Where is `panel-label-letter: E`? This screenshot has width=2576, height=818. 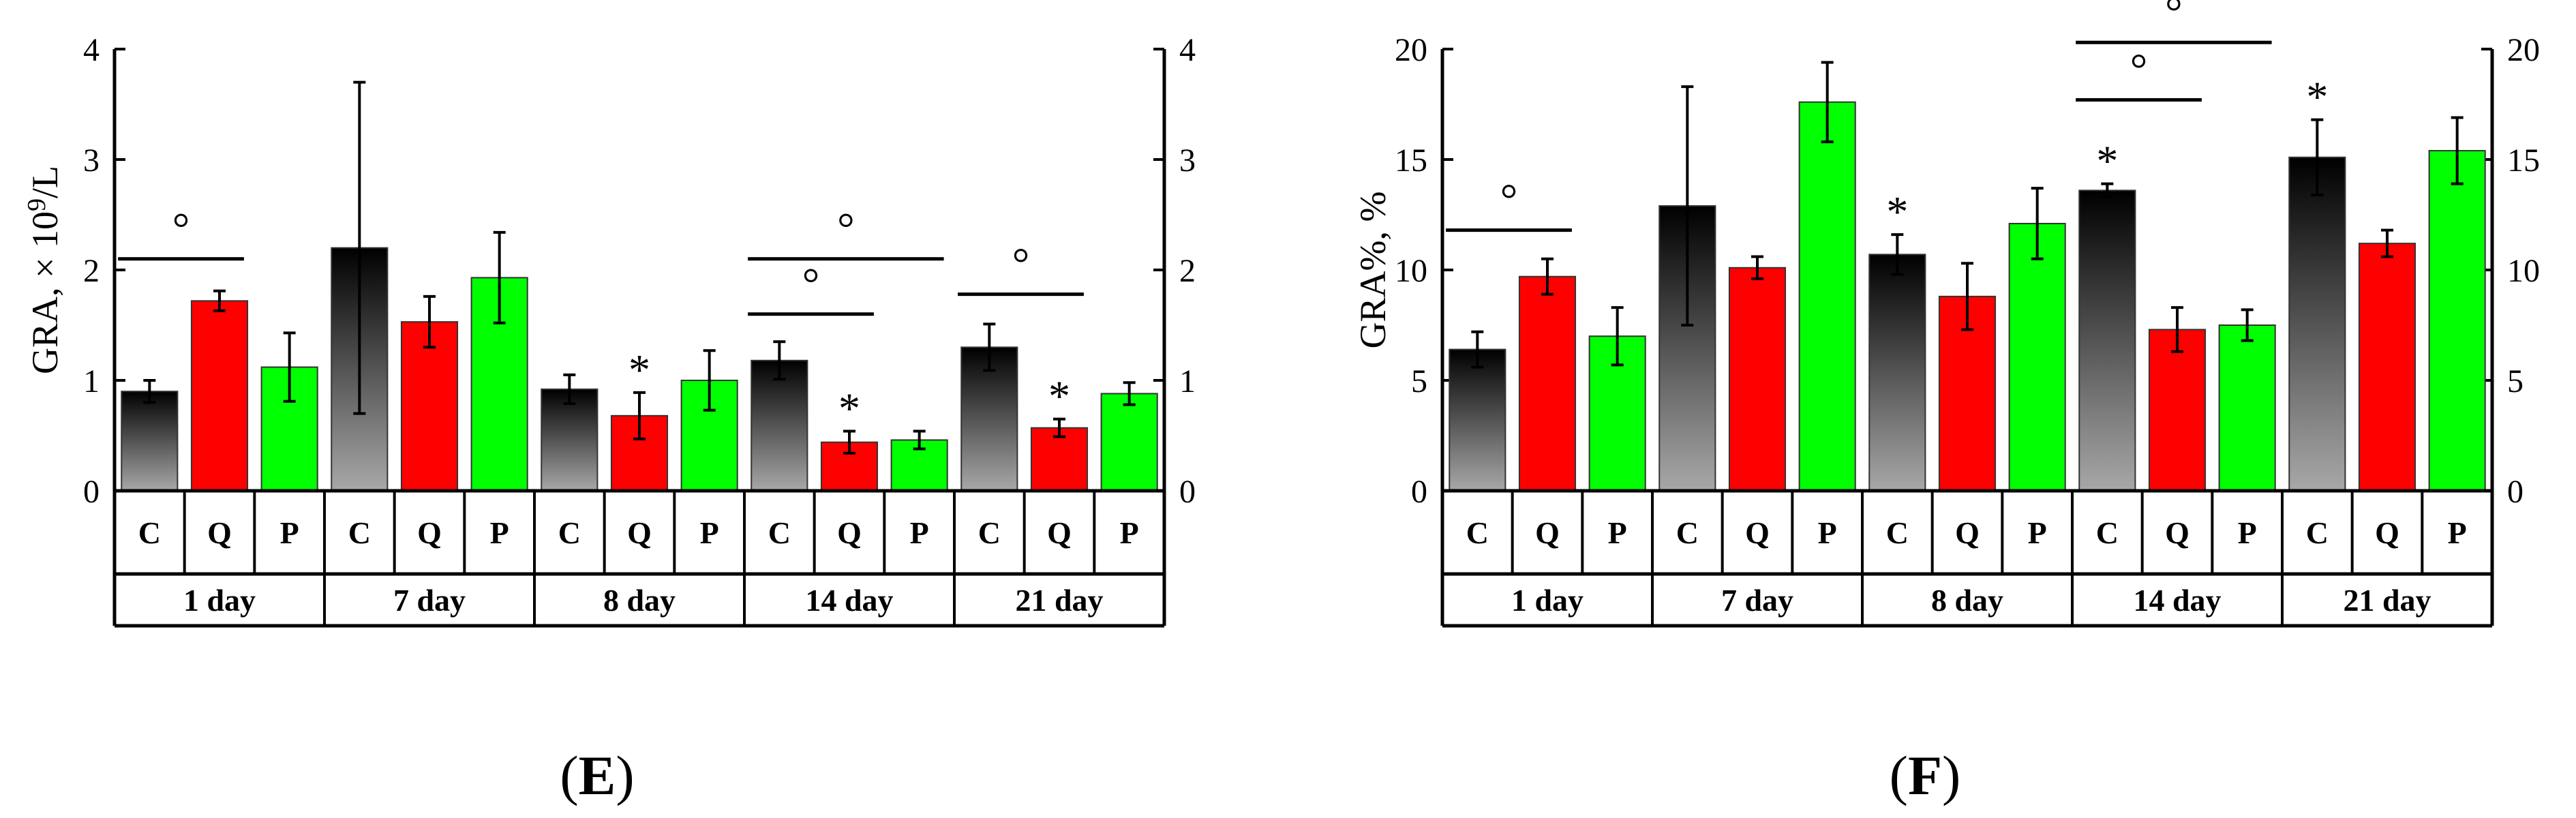 panel-label-letter: E is located at coordinates (597, 775).